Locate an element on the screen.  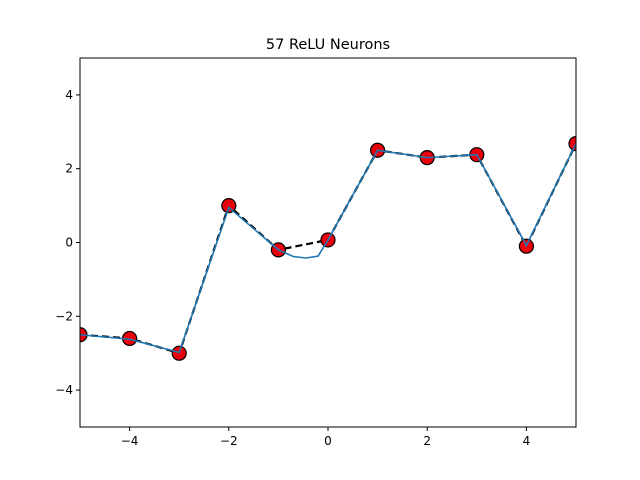
y-tick-label: 2 is located at coordinates (69, 169).